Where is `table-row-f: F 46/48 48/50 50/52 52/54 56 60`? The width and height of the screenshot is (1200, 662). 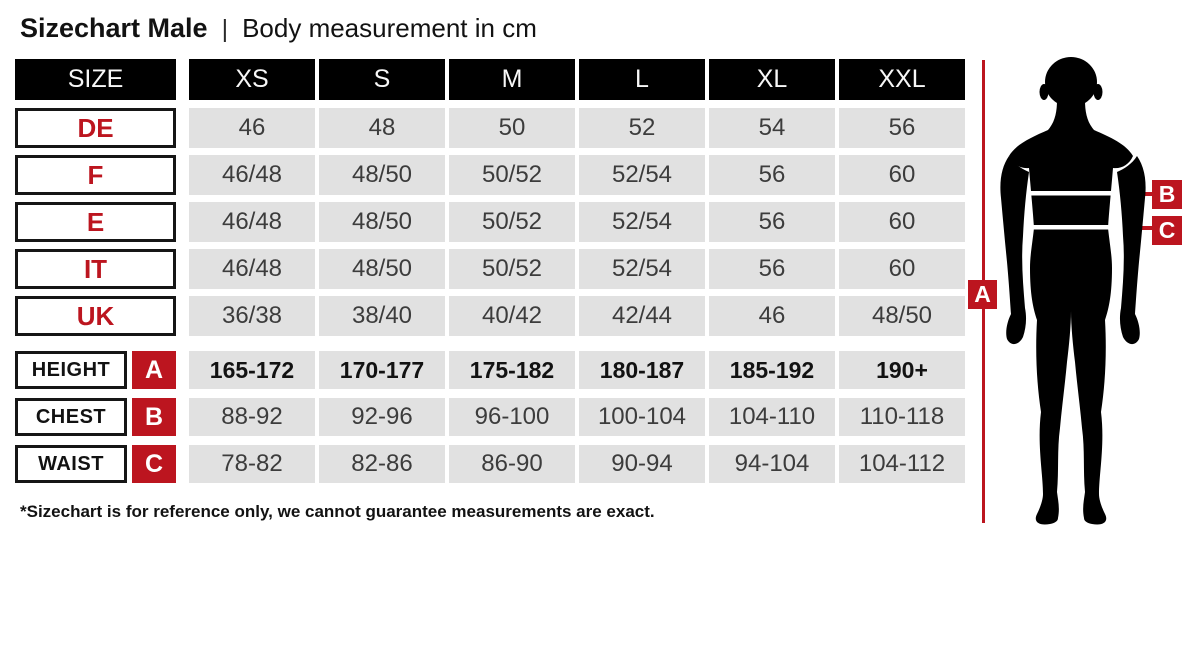
table-row-f: F 46/48 48/50 50/52 52/54 56 60 is located at coordinates (490, 175).